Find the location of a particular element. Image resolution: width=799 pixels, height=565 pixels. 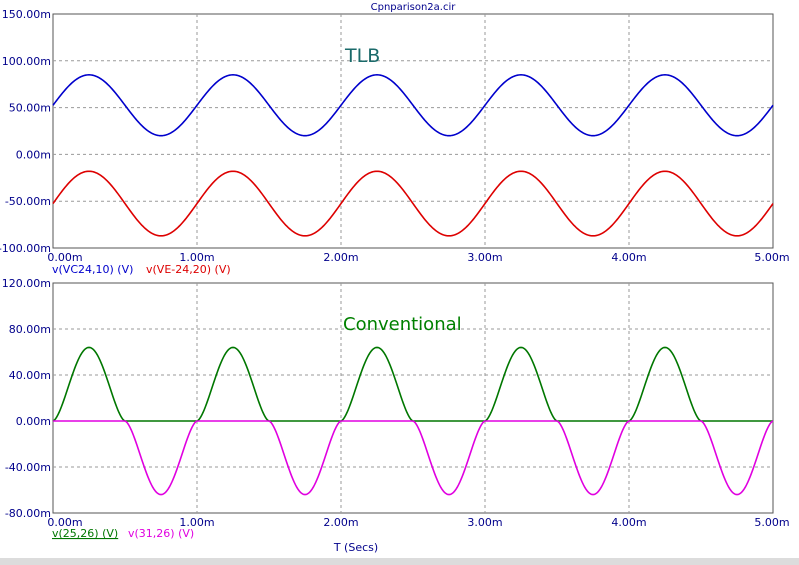

chart-title: Cpnparison2a.cir is located at coordinates (414, 7).